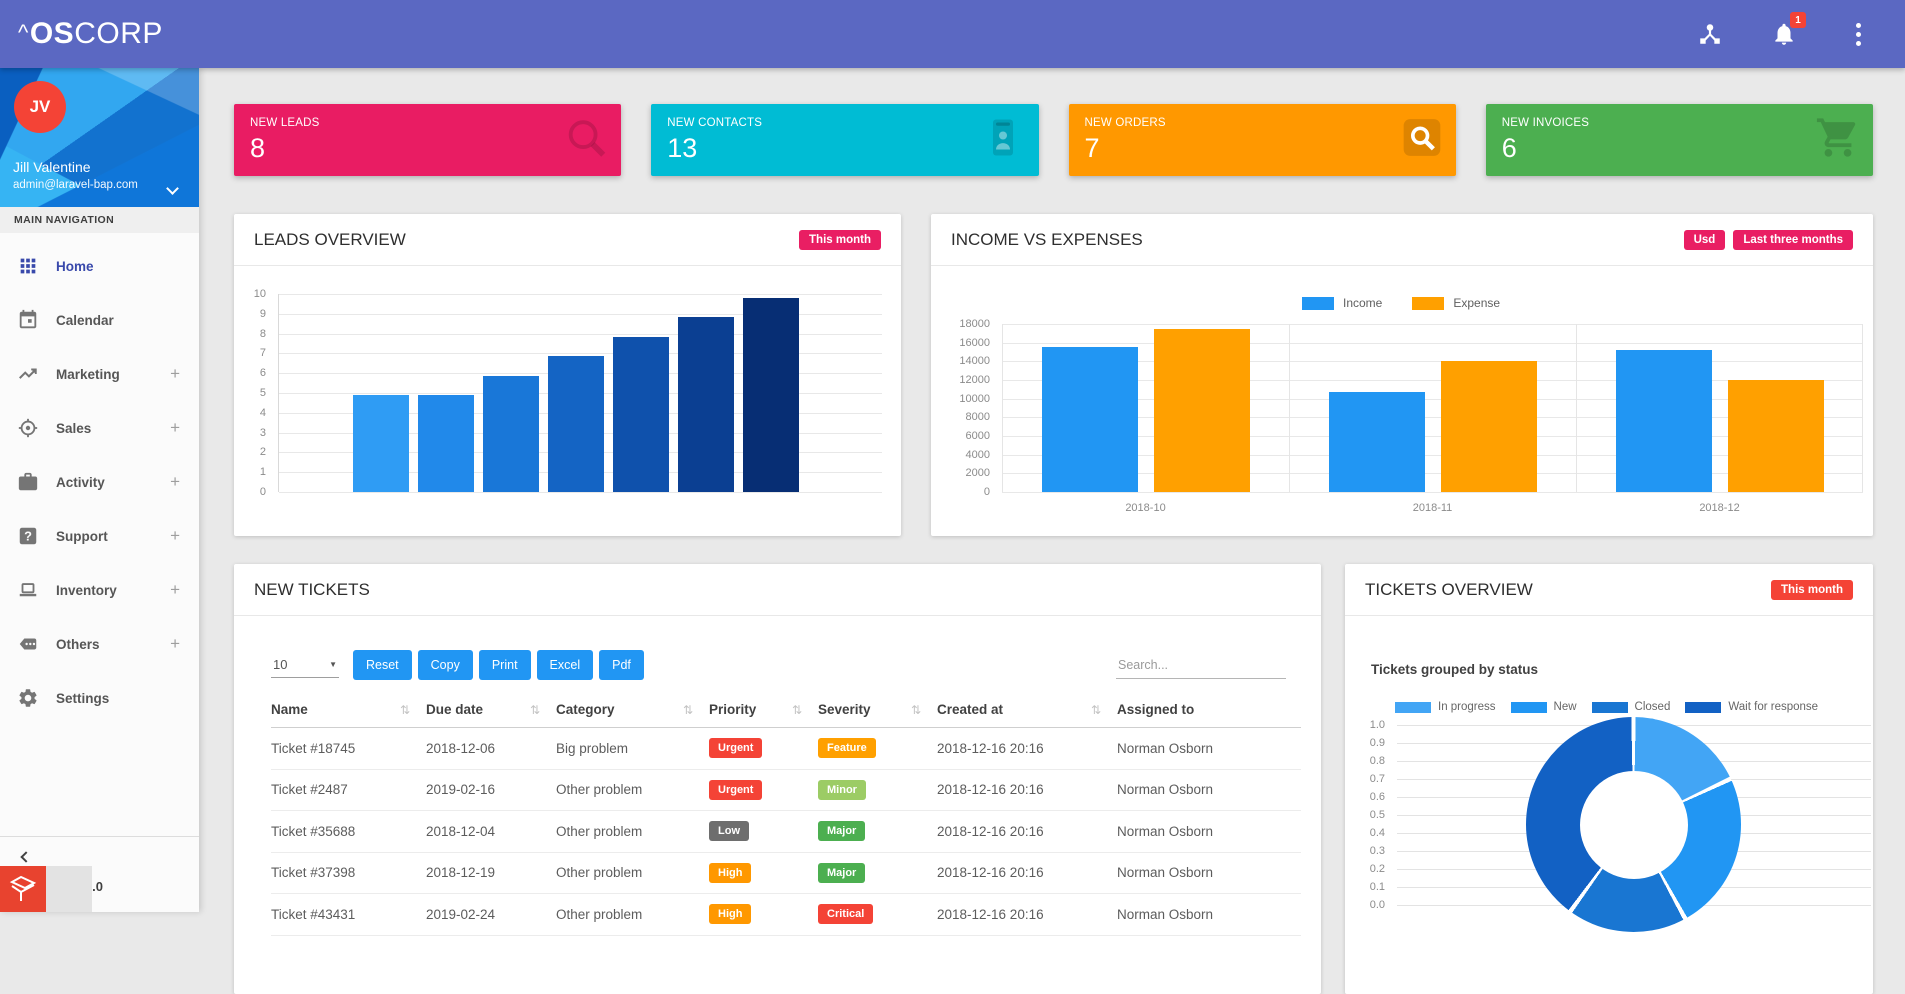 The width and height of the screenshot is (1905, 994). I want to click on sidebar-item-home: Home, so click(99, 266).